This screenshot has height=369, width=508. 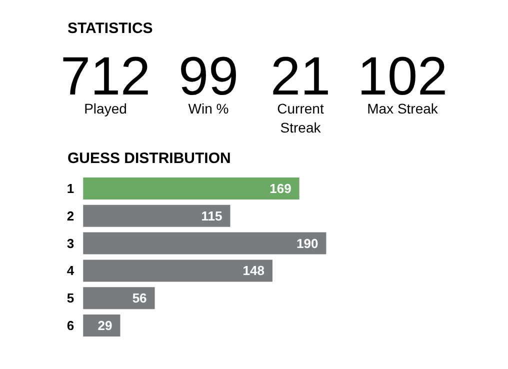 What do you see at coordinates (149, 158) in the screenshot?
I see `chart-title: GUESS DISTRIBUTION` at bounding box center [149, 158].